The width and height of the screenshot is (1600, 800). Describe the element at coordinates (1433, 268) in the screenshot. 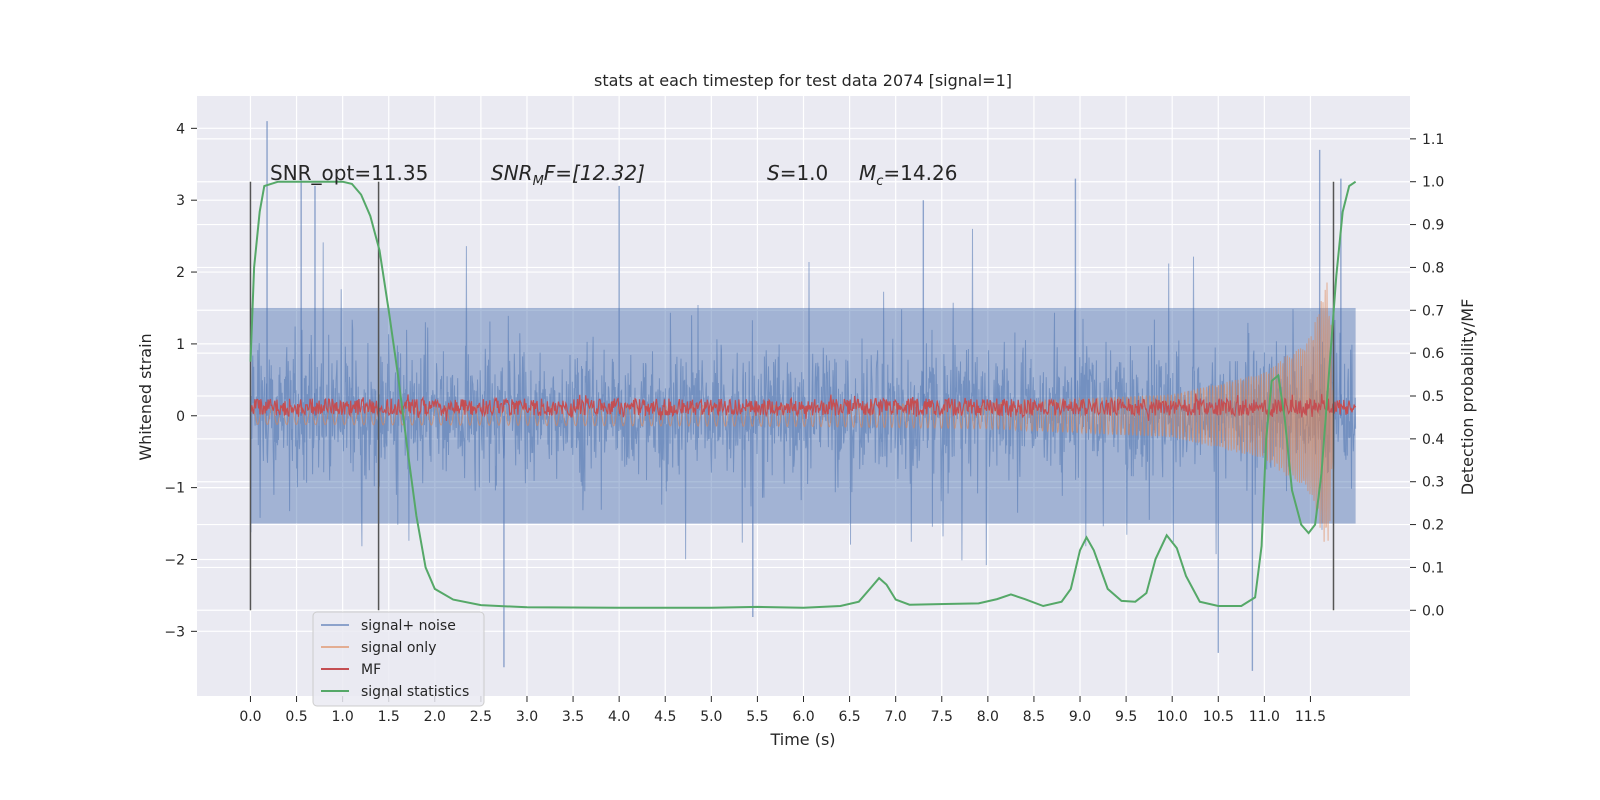

I see `y-right-tick-label: 0.8` at that location.